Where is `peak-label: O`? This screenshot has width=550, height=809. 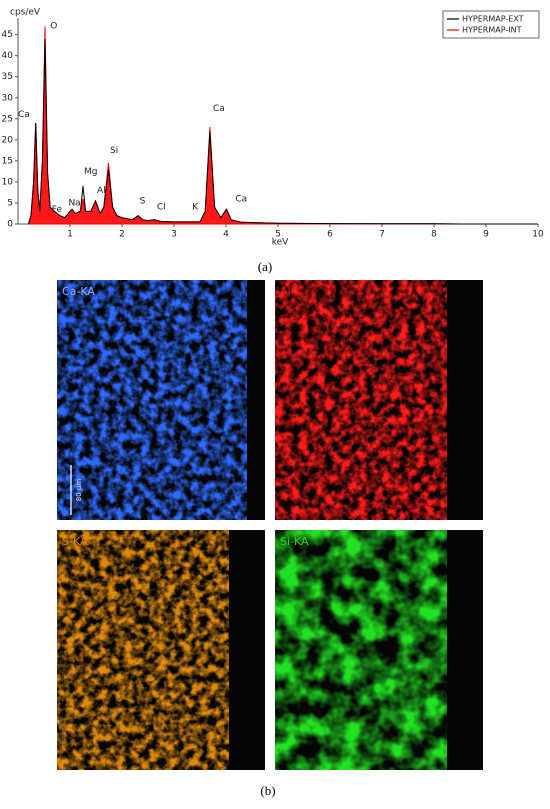
peak-label: O is located at coordinates (53, 27).